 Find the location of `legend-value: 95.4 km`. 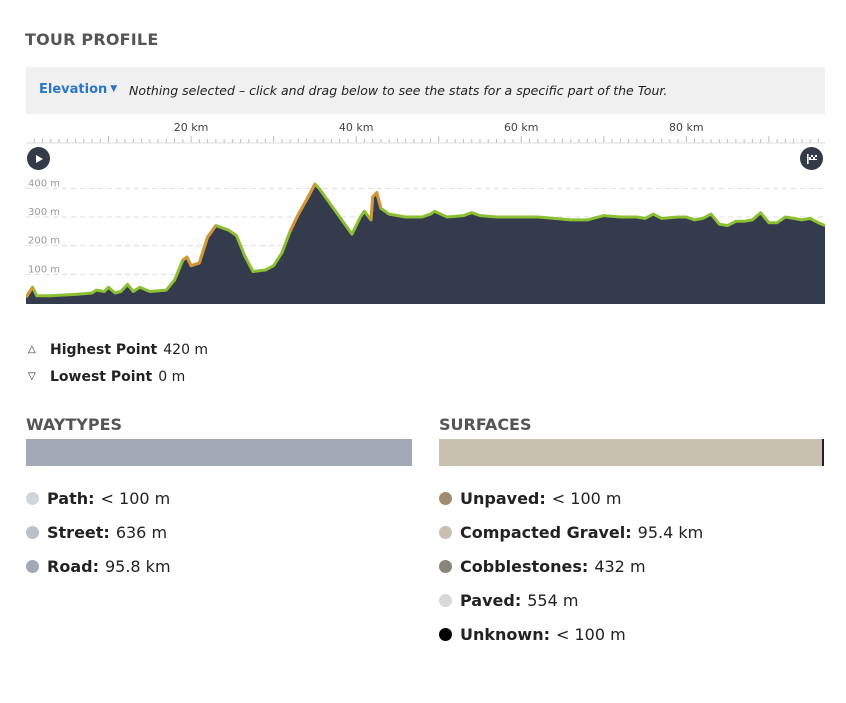

legend-value: 95.4 km is located at coordinates (670, 532).